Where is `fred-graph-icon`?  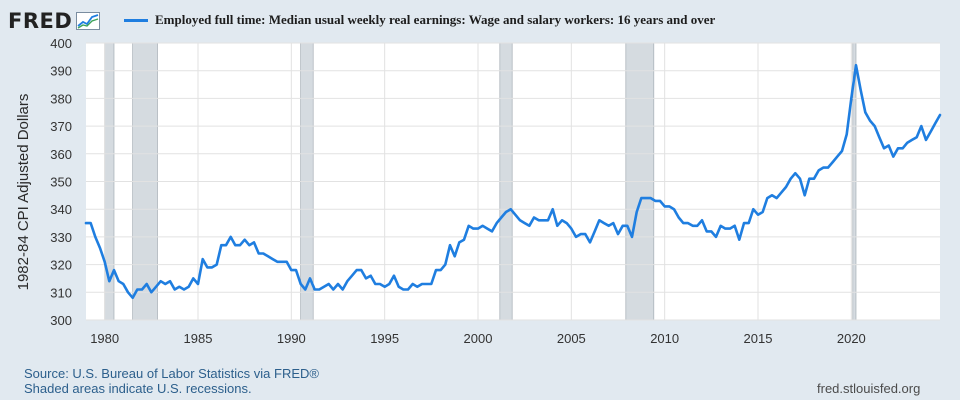
fred-graph-icon is located at coordinates (88, 21).